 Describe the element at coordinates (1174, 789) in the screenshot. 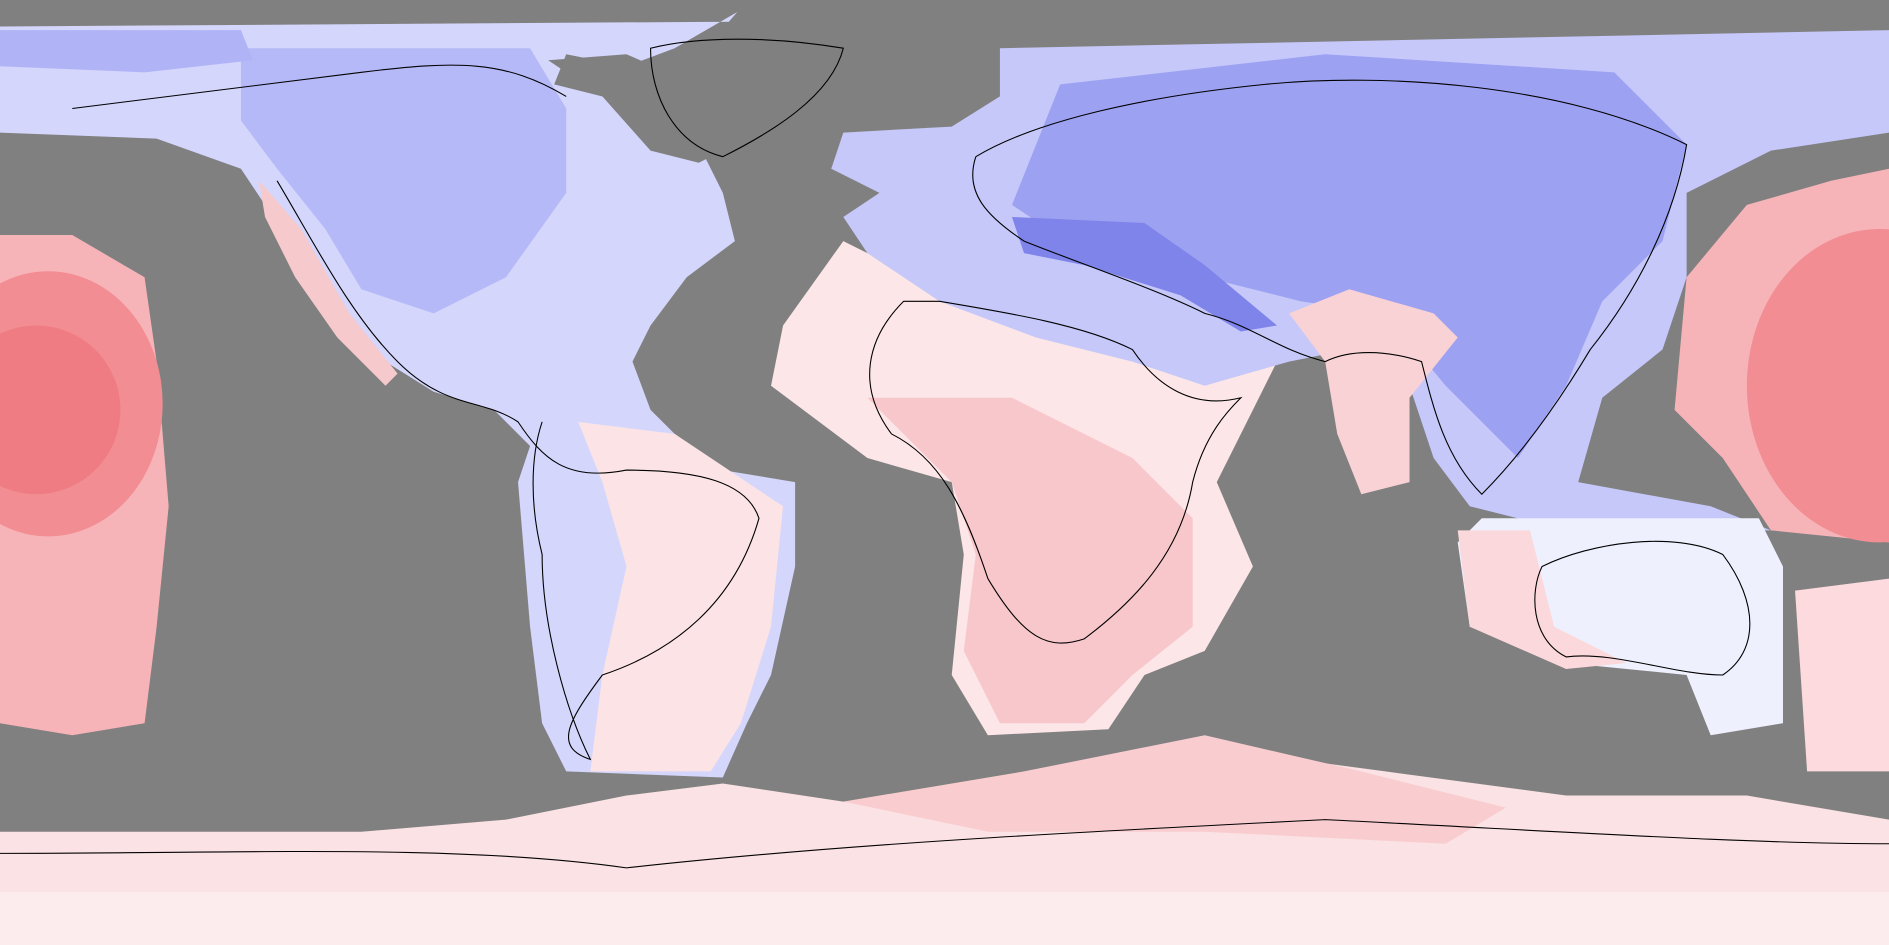

I see `southern-warm` at that location.